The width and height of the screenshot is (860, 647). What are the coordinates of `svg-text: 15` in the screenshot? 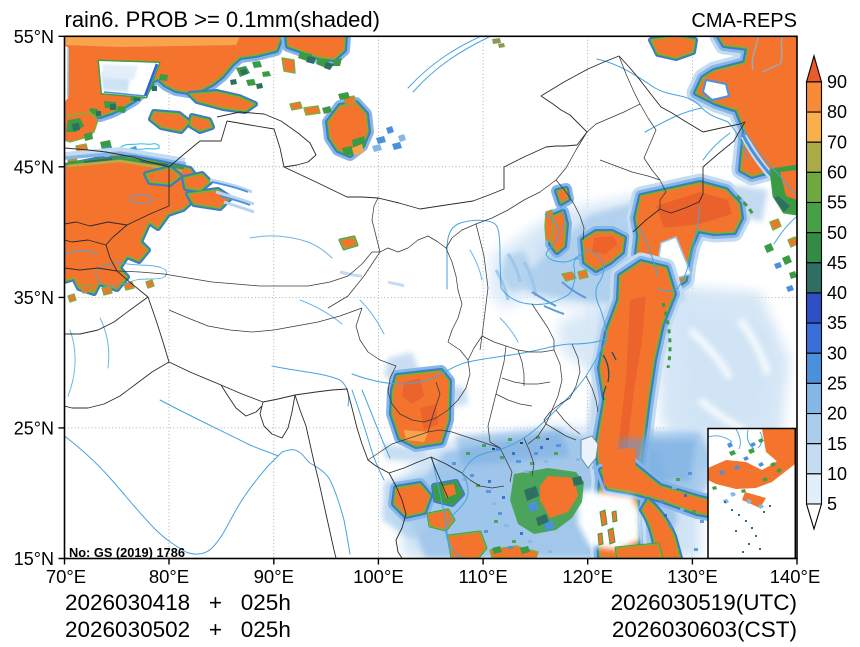 It's located at (837, 444).